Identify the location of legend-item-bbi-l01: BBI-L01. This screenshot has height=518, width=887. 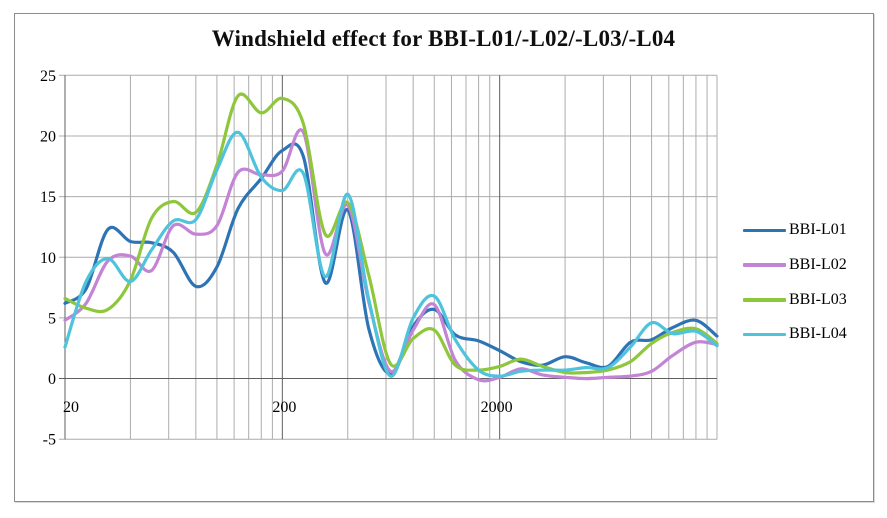
(795, 230).